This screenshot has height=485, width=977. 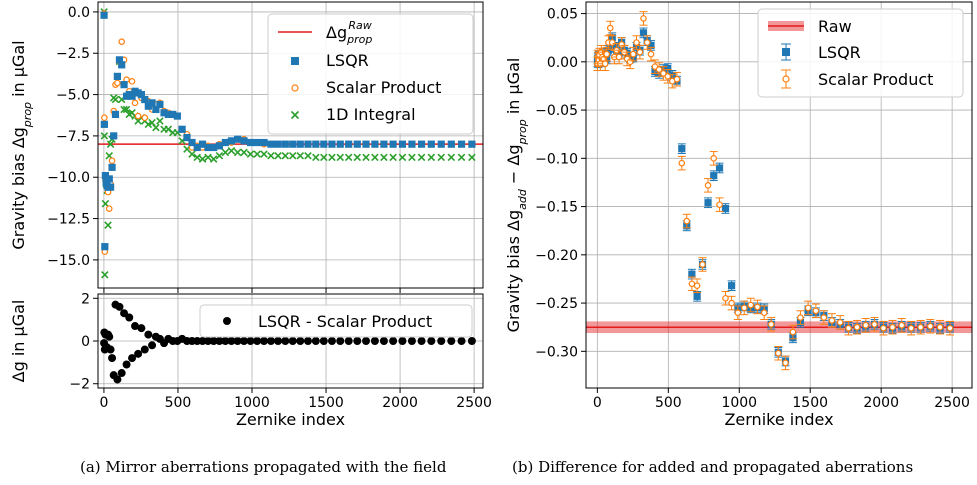 What do you see at coordinates (474, 403) in the screenshot?
I see `a-bottom-xtick-label: 2500` at bounding box center [474, 403].